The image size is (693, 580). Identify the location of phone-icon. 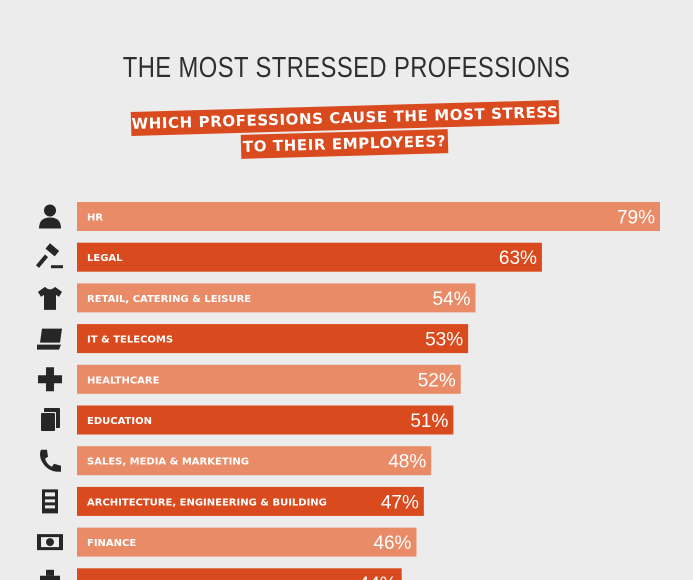
(50, 460).